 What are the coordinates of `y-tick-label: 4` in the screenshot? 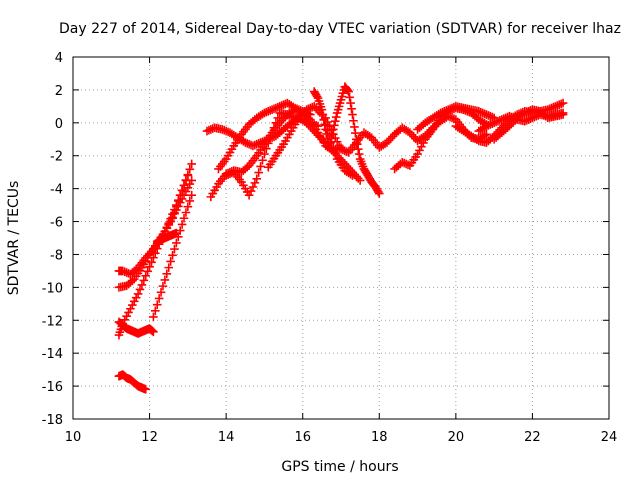 It's located at (59, 58).